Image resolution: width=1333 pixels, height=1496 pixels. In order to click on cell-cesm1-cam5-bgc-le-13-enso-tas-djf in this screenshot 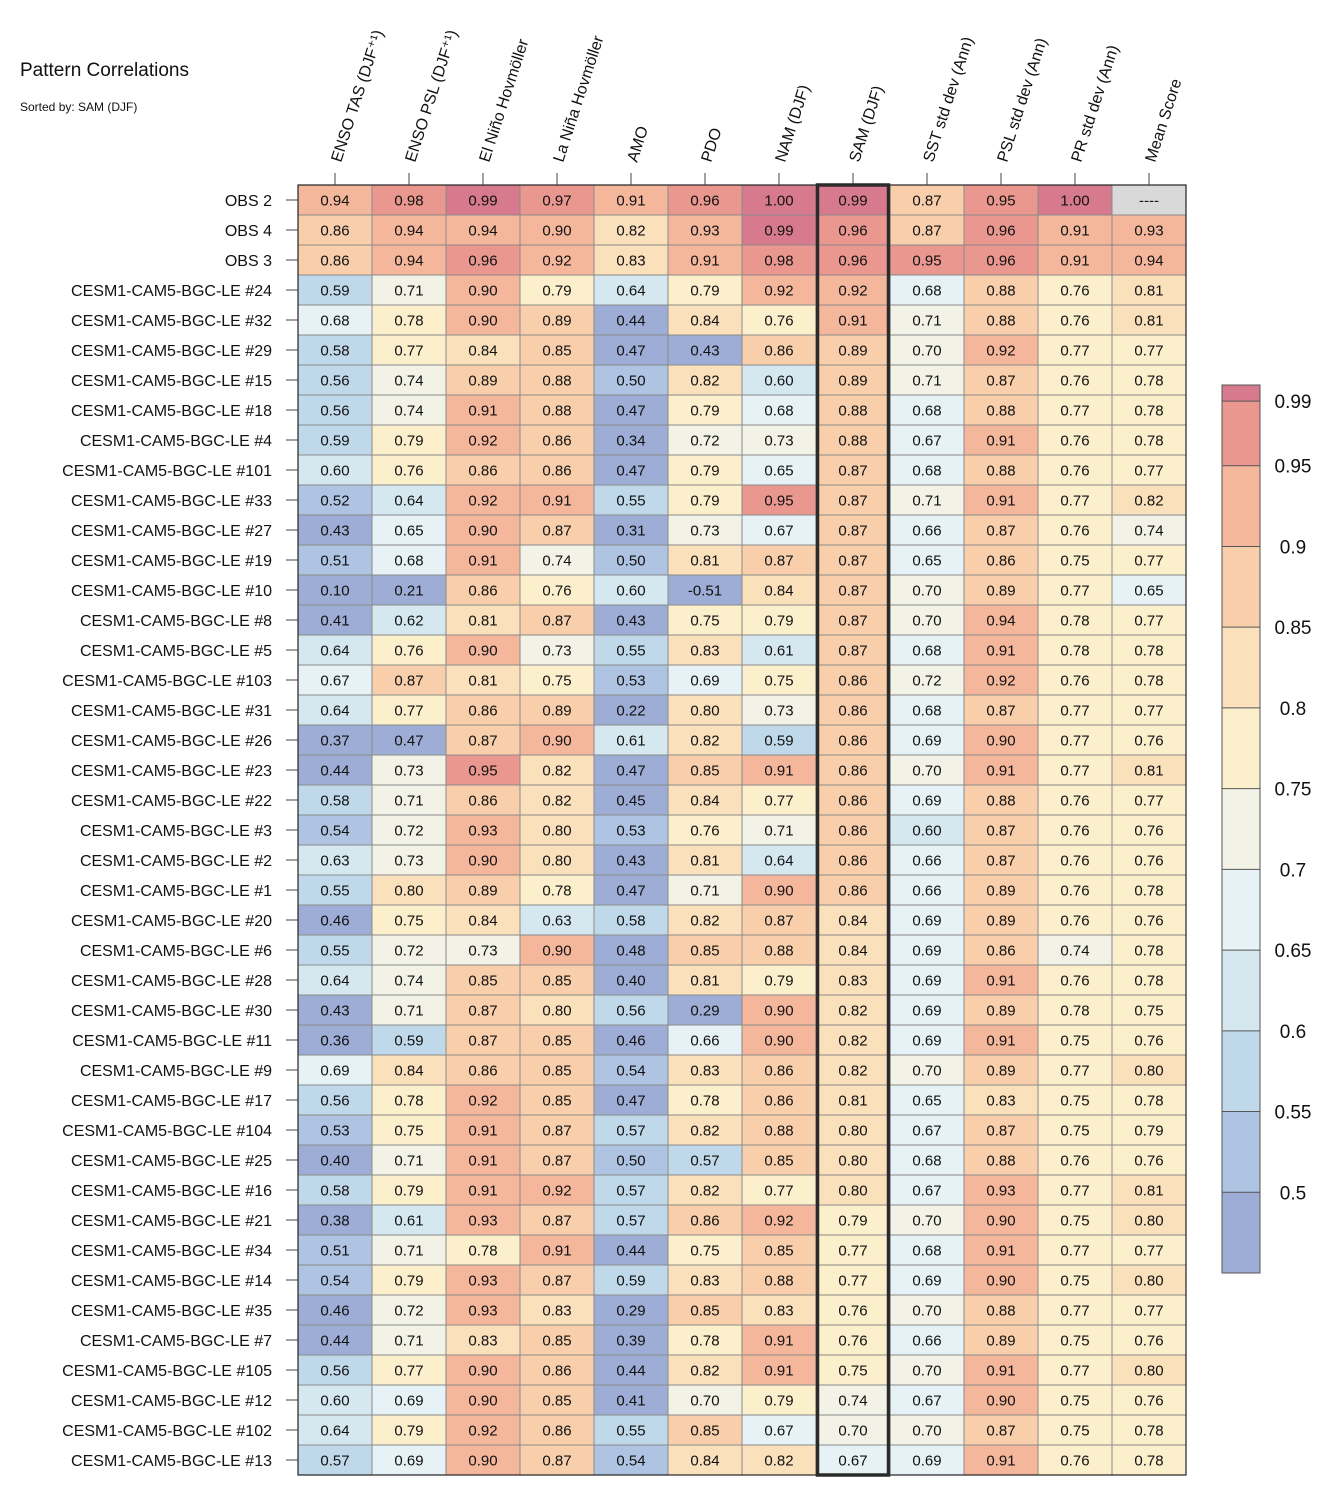, I will do `click(335, 1460)`.